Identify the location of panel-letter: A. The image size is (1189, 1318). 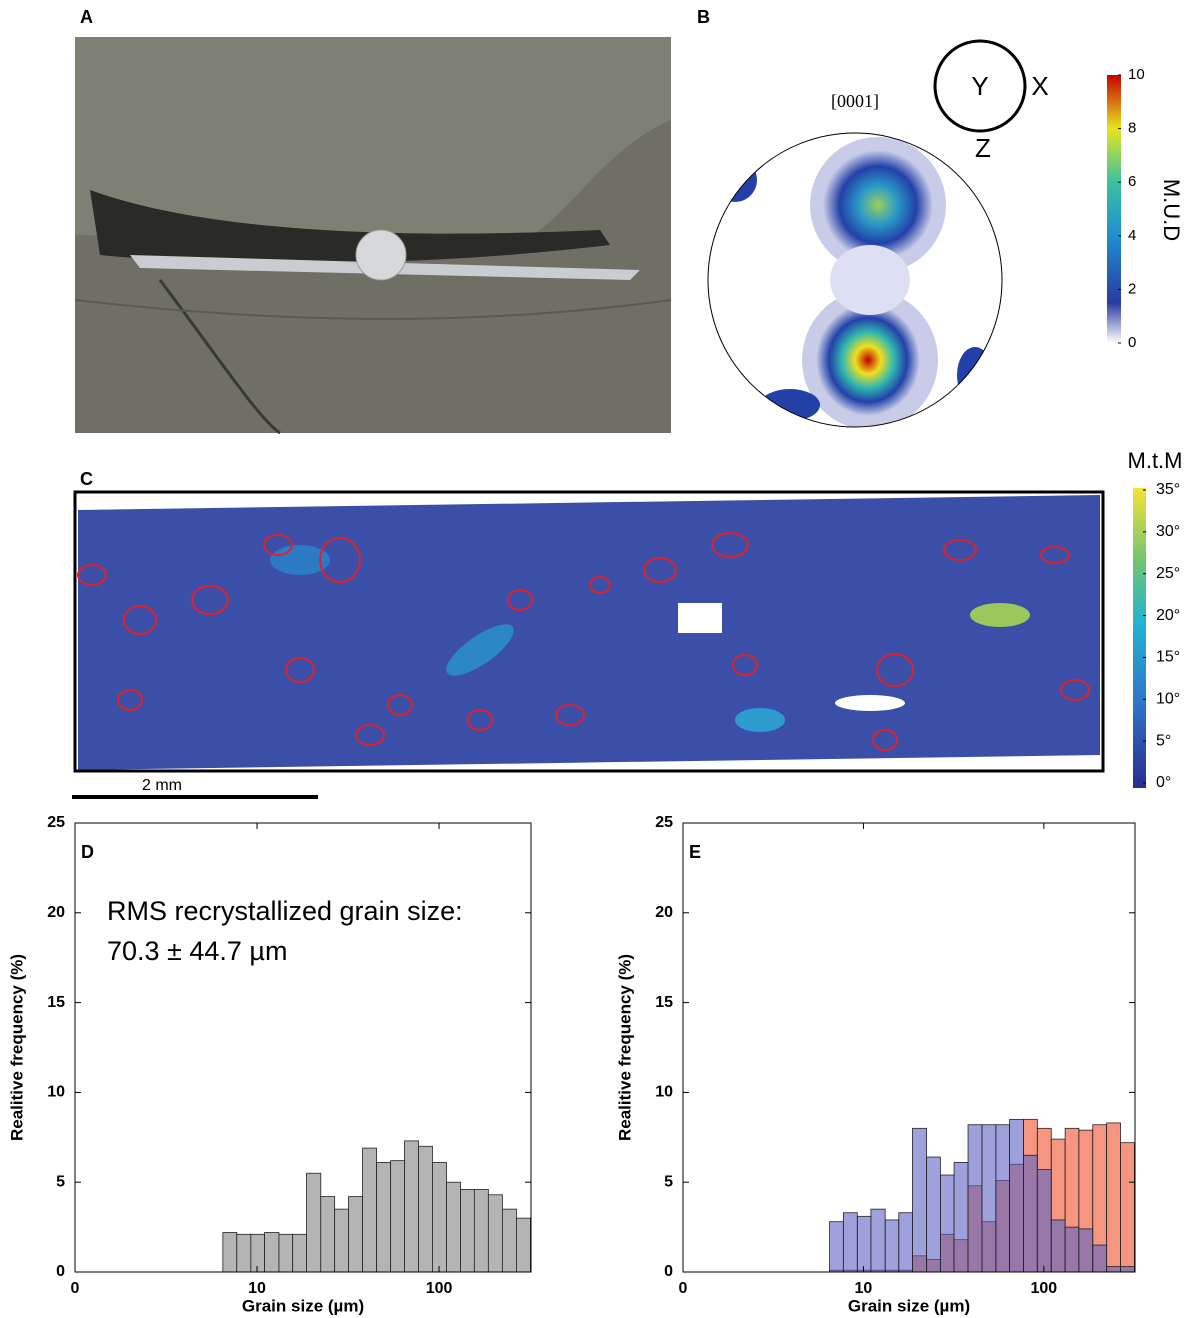
(86, 17).